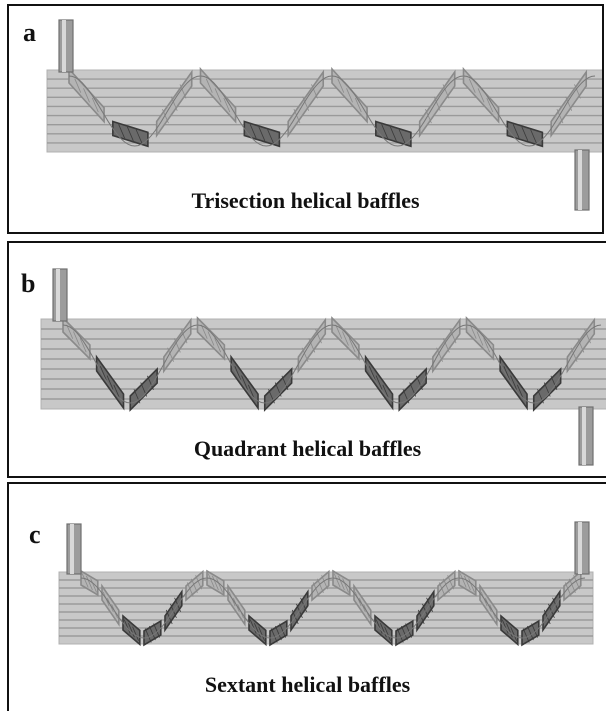 The image size is (606, 711). What do you see at coordinates (28, 283) in the screenshot?
I see `panel-label-b: b` at bounding box center [28, 283].